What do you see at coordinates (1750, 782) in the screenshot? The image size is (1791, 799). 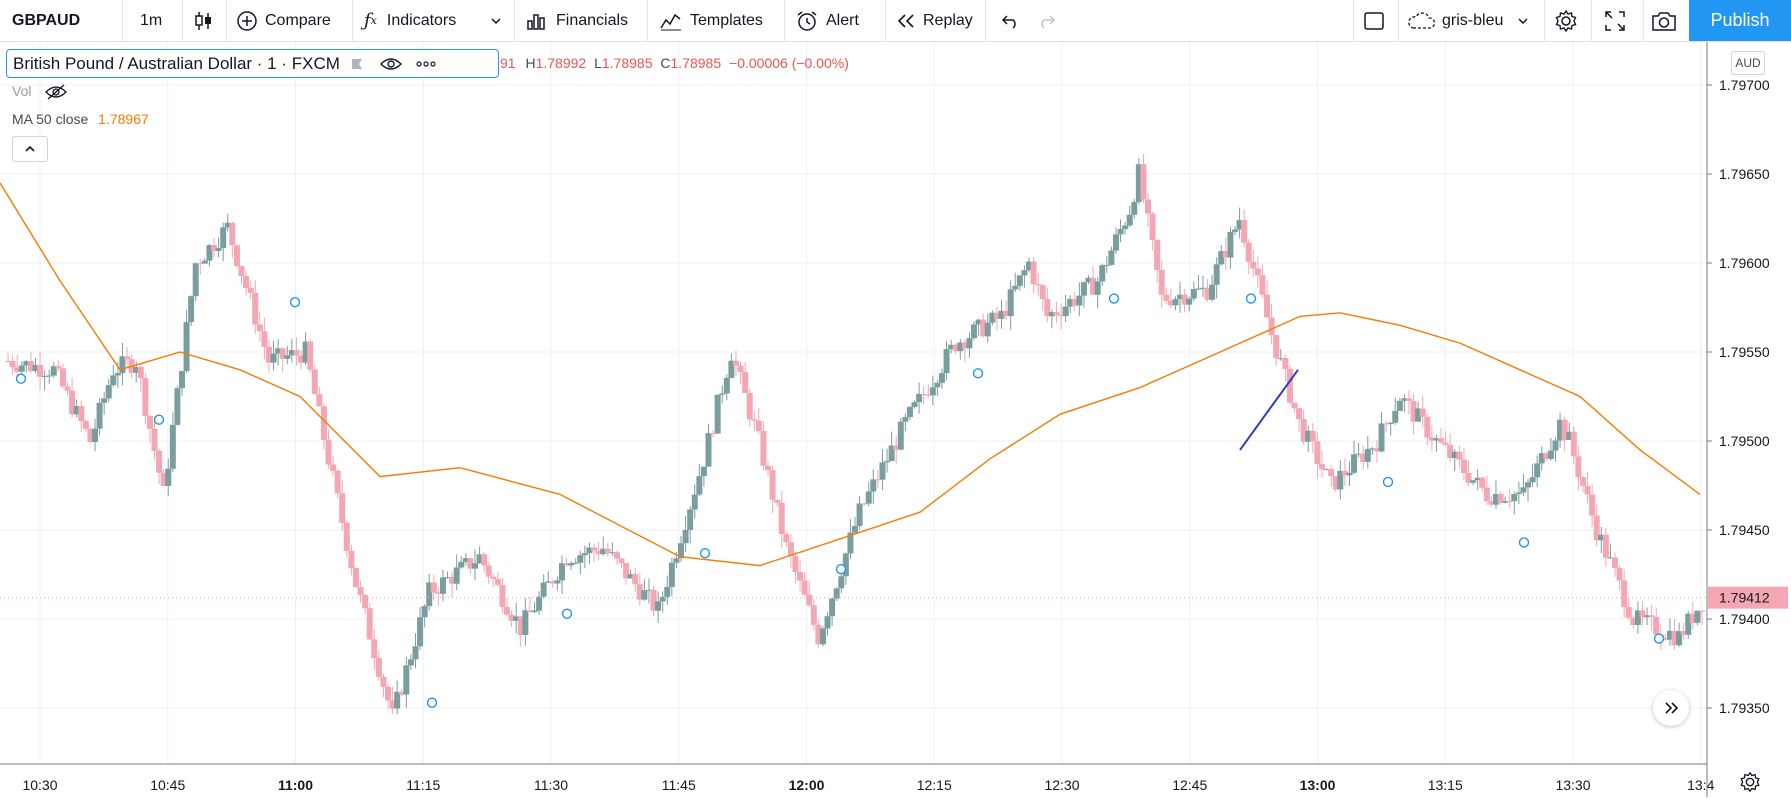 I see `chart-settings-button` at bounding box center [1750, 782].